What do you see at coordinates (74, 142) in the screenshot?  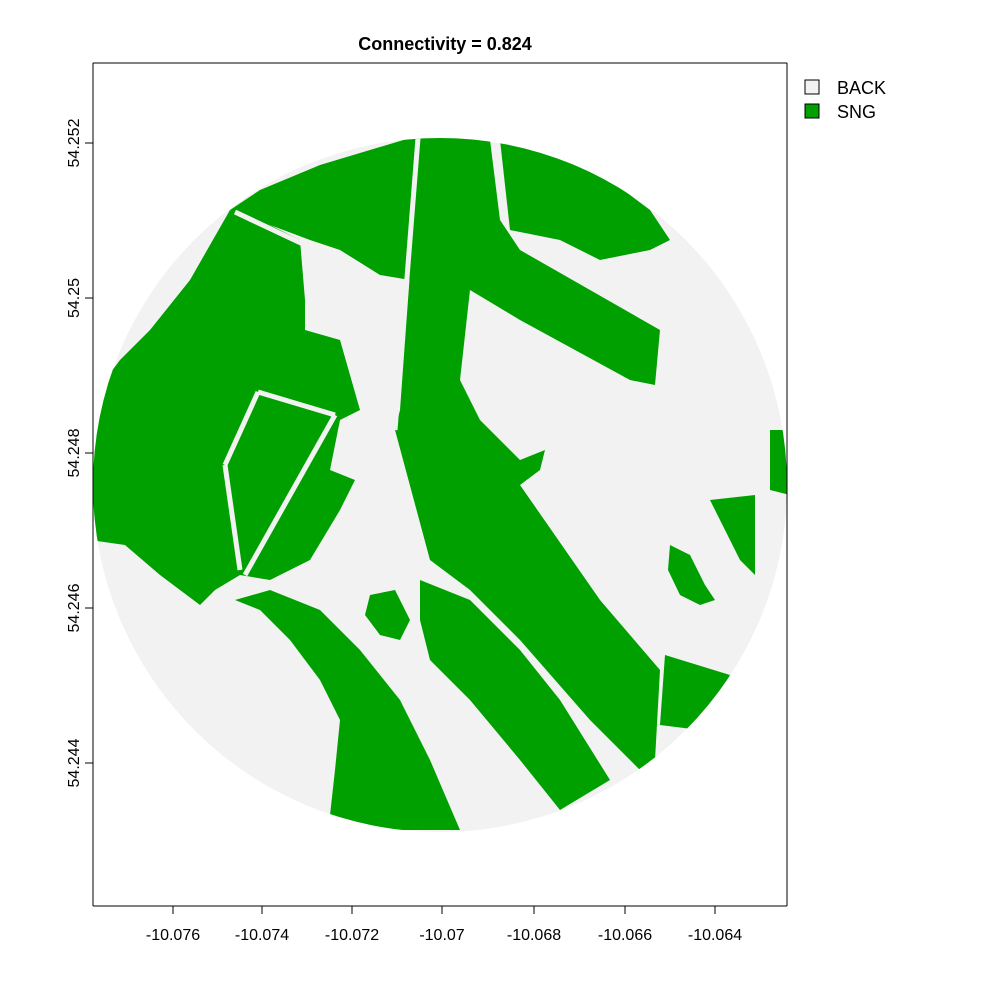 I see `y-tick-label: 54.252` at bounding box center [74, 142].